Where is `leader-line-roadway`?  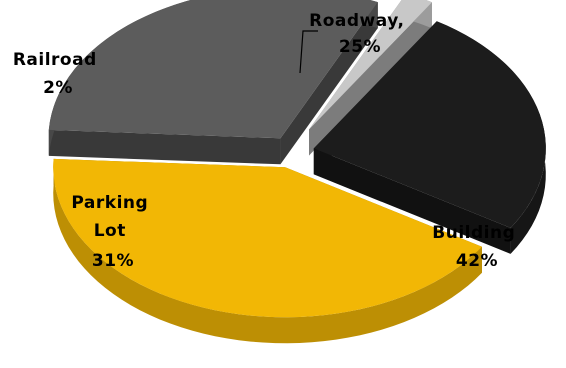
leader-line-roadway is located at coordinates (308, 52).